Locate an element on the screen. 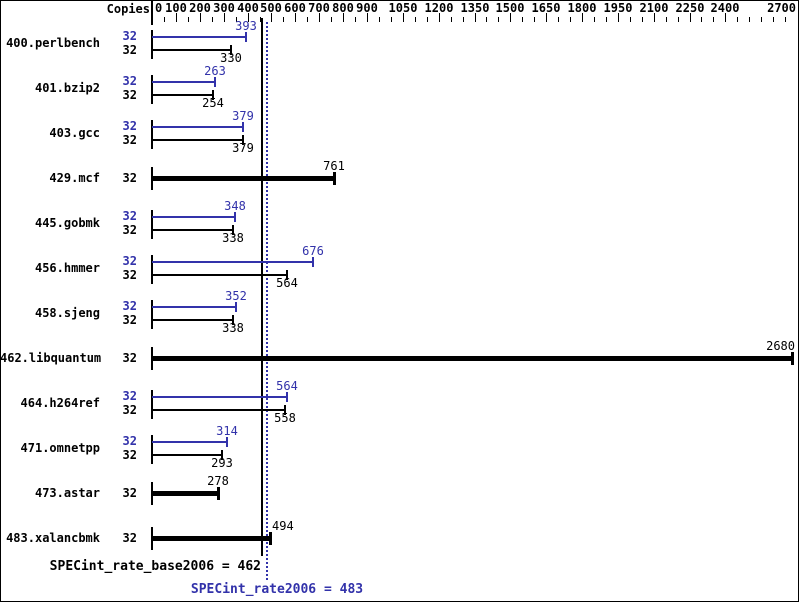 This screenshot has height=606, width=799. benchmark-name: 464.h264ref is located at coordinates (60, 403).